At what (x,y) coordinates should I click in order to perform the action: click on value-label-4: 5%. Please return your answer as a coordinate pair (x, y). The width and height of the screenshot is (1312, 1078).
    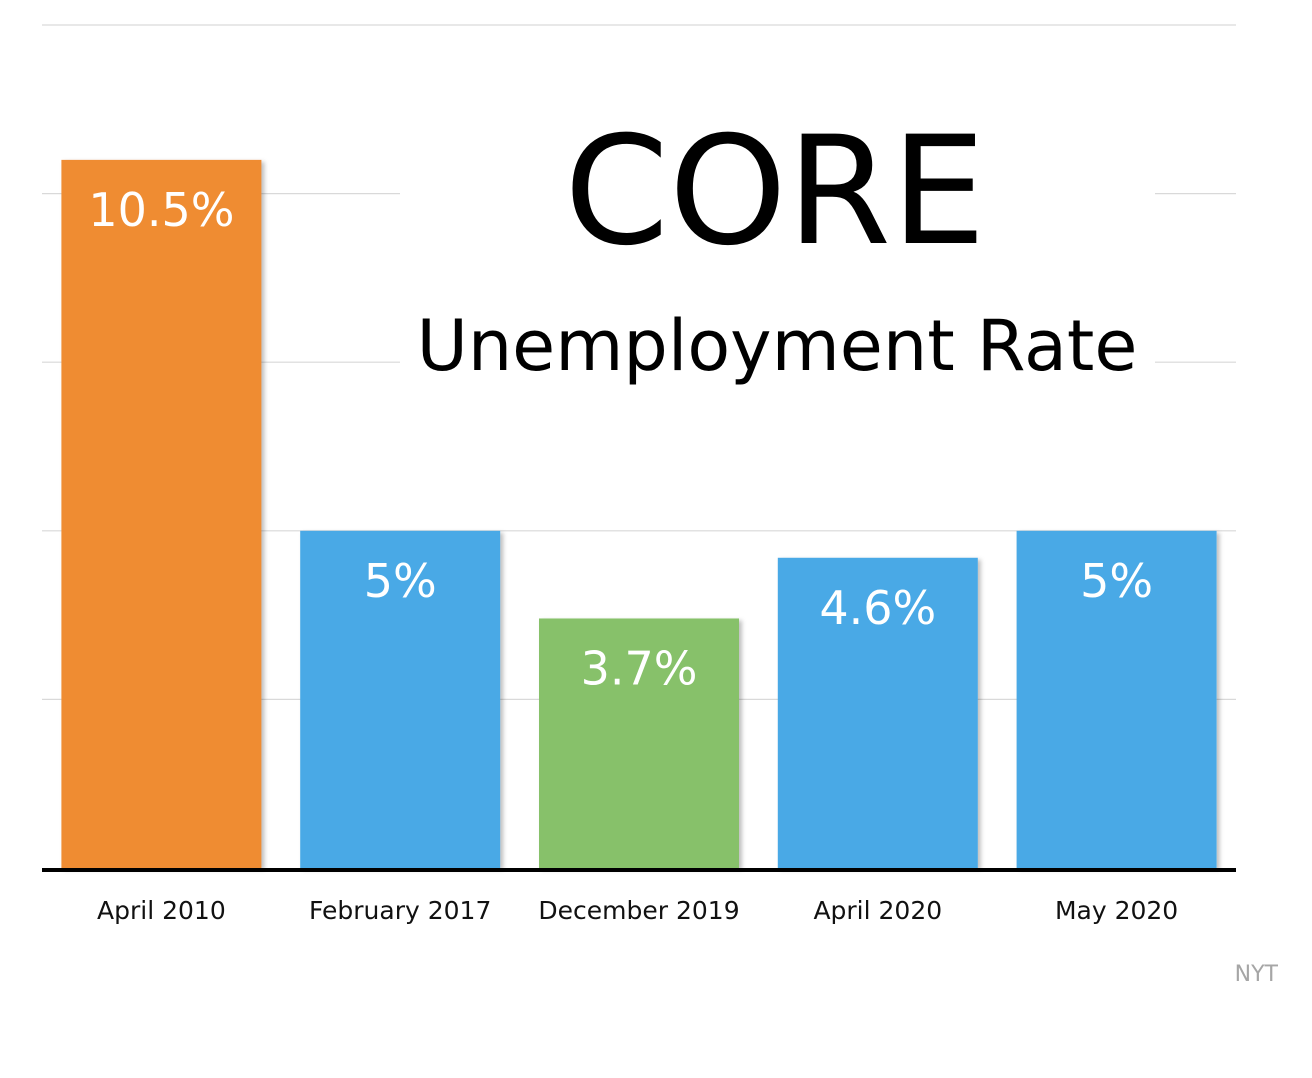
    Looking at the image, I should click on (1116, 581).